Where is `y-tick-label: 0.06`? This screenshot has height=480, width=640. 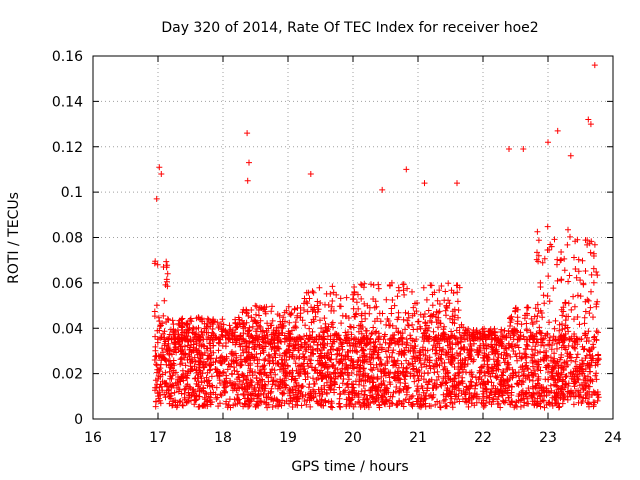
y-tick-label: 0.06 is located at coordinates (67, 284).